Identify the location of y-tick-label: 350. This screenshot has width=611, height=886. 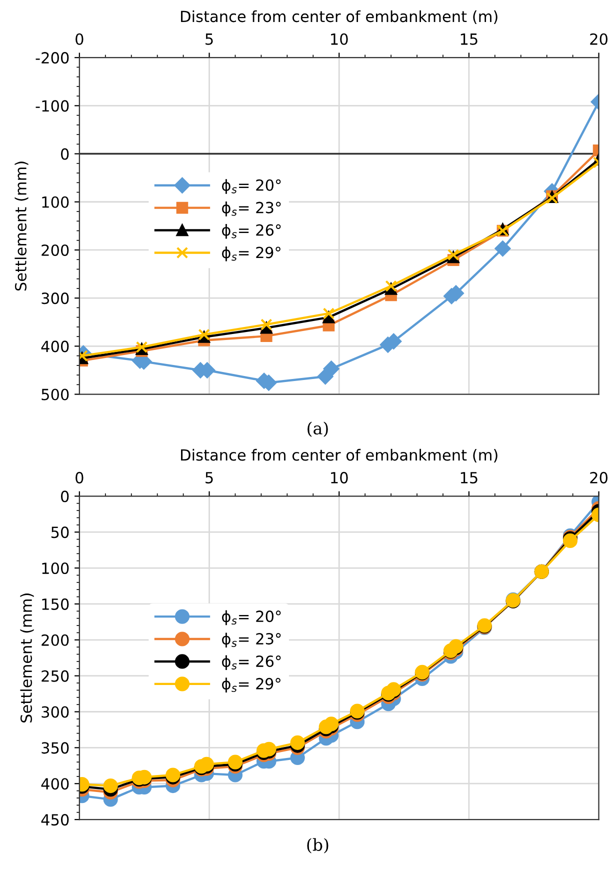
(55, 748).